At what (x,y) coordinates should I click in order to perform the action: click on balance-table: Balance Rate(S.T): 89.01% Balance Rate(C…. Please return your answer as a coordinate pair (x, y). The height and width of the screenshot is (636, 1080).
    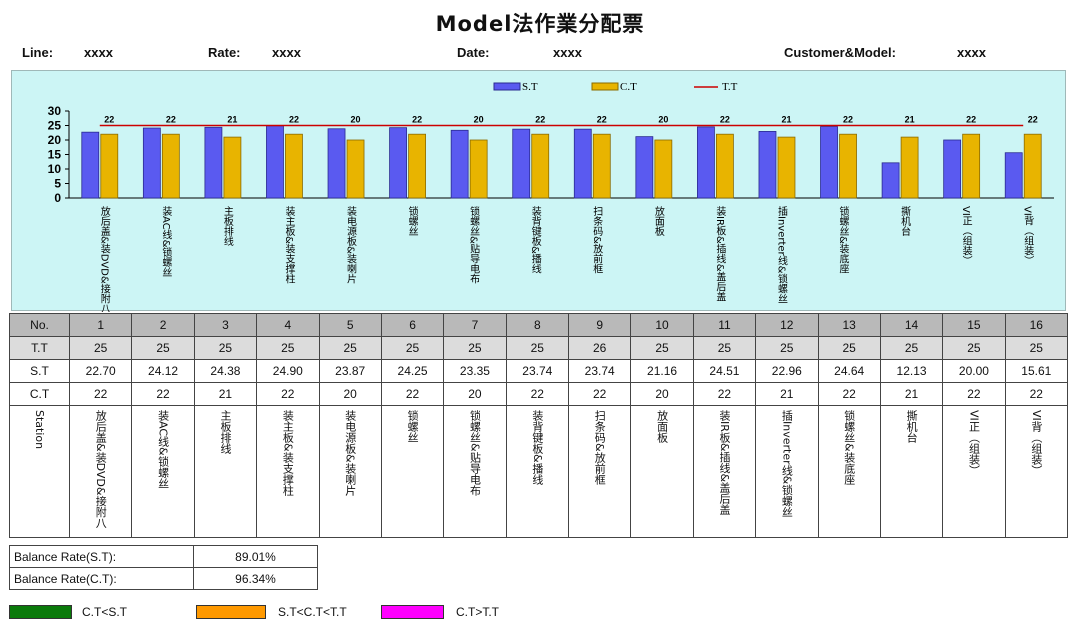
    Looking at the image, I should click on (163, 567).